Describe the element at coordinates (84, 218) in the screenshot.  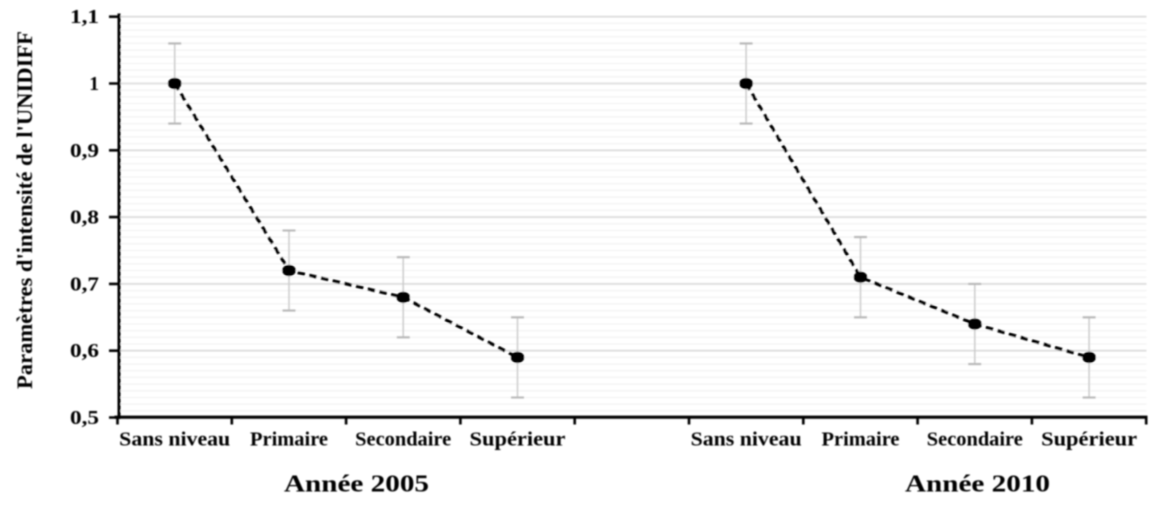
I see `svg-text: 0,8` at that location.